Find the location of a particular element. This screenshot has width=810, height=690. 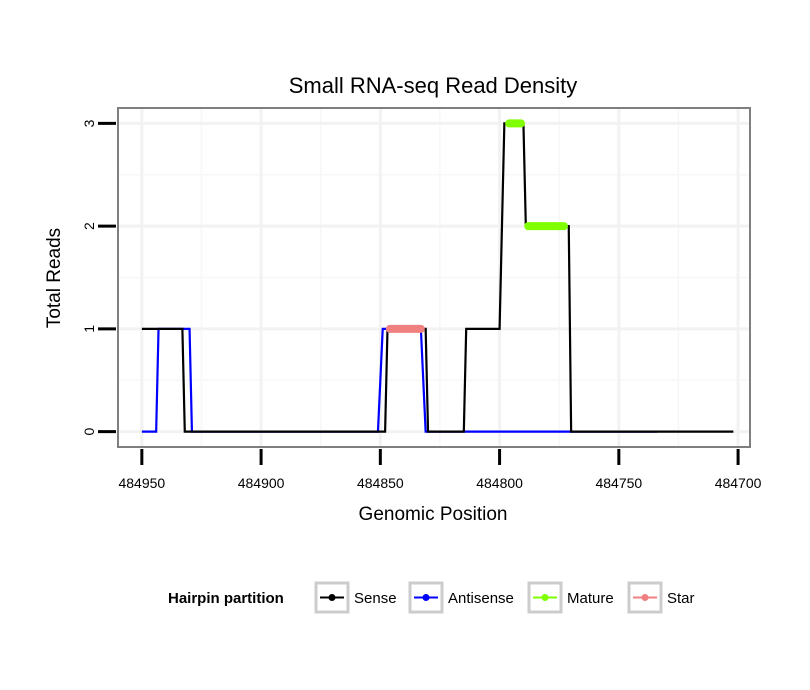

legend-label-sense: Sense is located at coordinates (375, 598).